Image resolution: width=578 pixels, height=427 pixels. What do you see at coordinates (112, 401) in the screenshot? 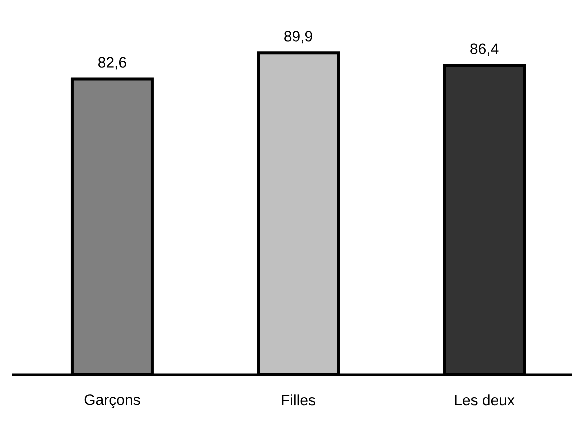
I see `x-tick-label: Garçons` at bounding box center [112, 401].